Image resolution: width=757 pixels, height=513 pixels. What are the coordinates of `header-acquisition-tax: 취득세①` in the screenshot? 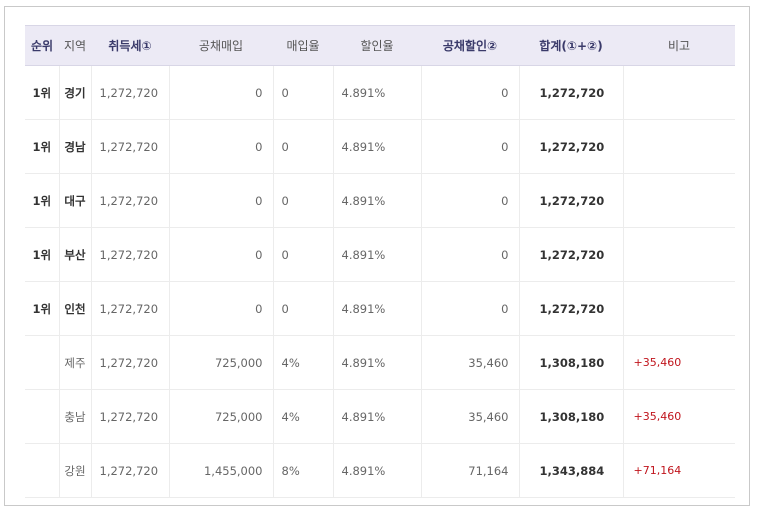 It's located at (130, 45).